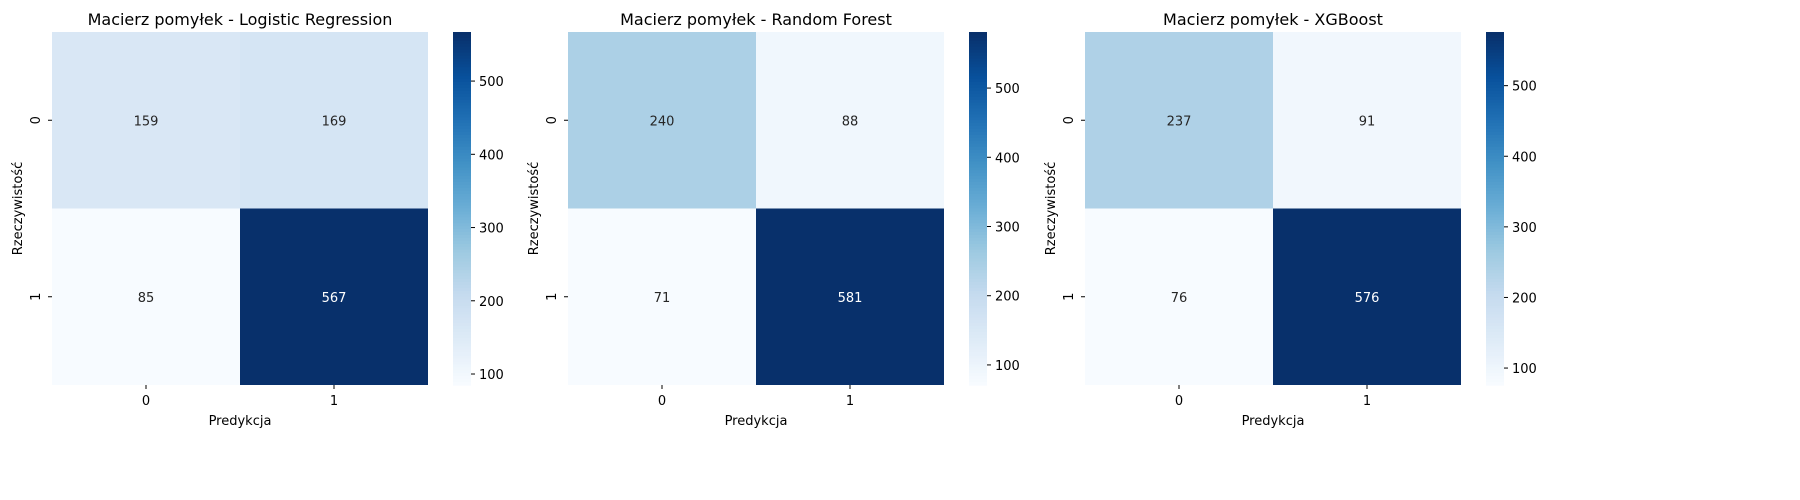  I want to click on y-axis-label: Rzeczywistość, so click(18, 209).